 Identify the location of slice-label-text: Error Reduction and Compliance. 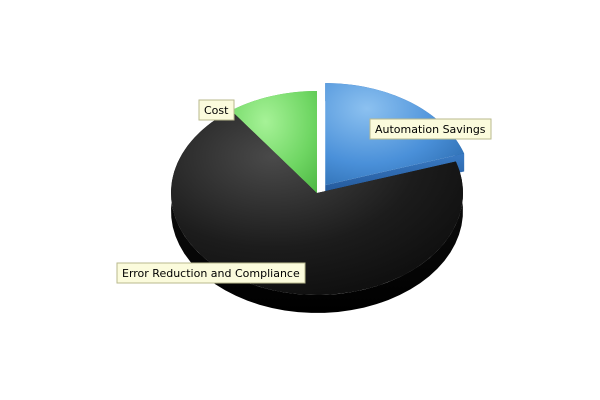
(211, 273).